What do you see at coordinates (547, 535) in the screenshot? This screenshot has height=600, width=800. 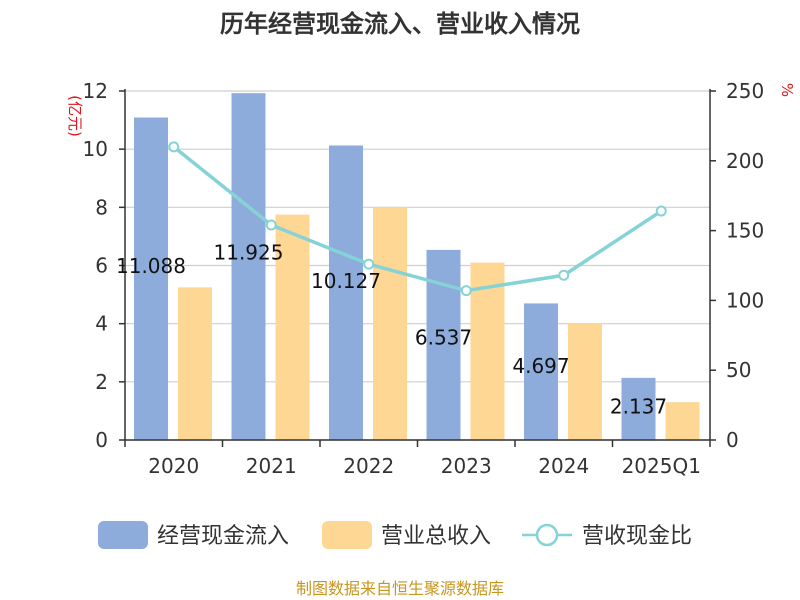 I see `legend-ratio-marker` at bounding box center [547, 535].